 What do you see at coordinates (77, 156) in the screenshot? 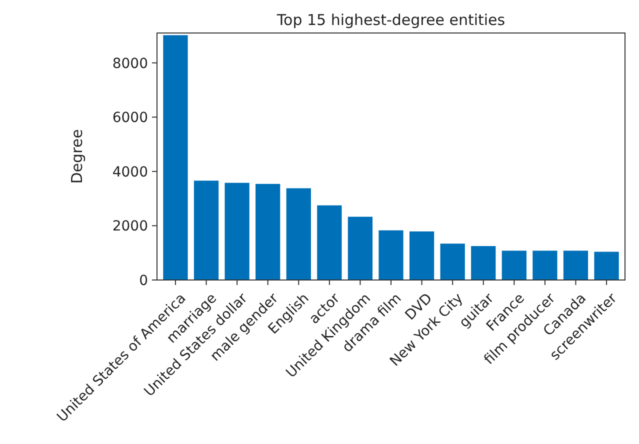
I see `y-axis-title: Degree` at bounding box center [77, 156].